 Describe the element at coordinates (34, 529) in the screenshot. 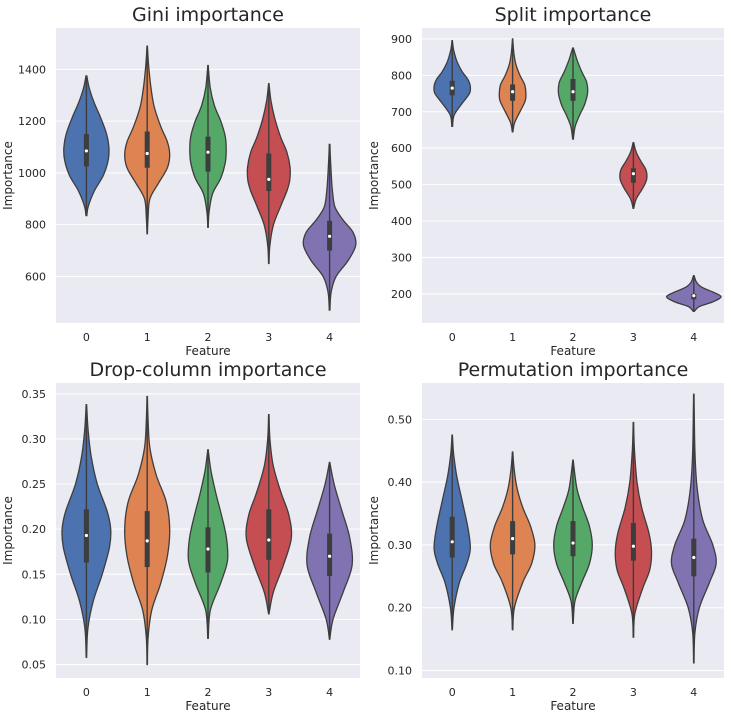

I see `drop-column-ytick-label: 0.20` at that location.